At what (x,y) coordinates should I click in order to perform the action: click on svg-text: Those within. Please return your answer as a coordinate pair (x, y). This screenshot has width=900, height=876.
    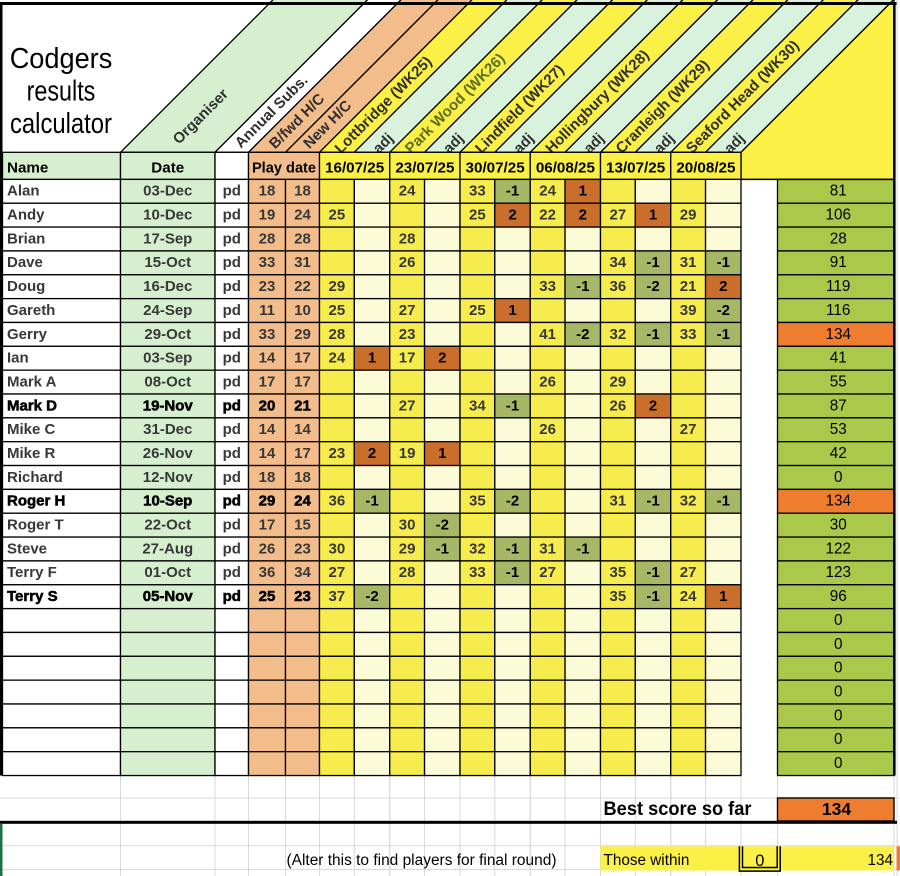
    Looking at the image, I should click on (647, 860).